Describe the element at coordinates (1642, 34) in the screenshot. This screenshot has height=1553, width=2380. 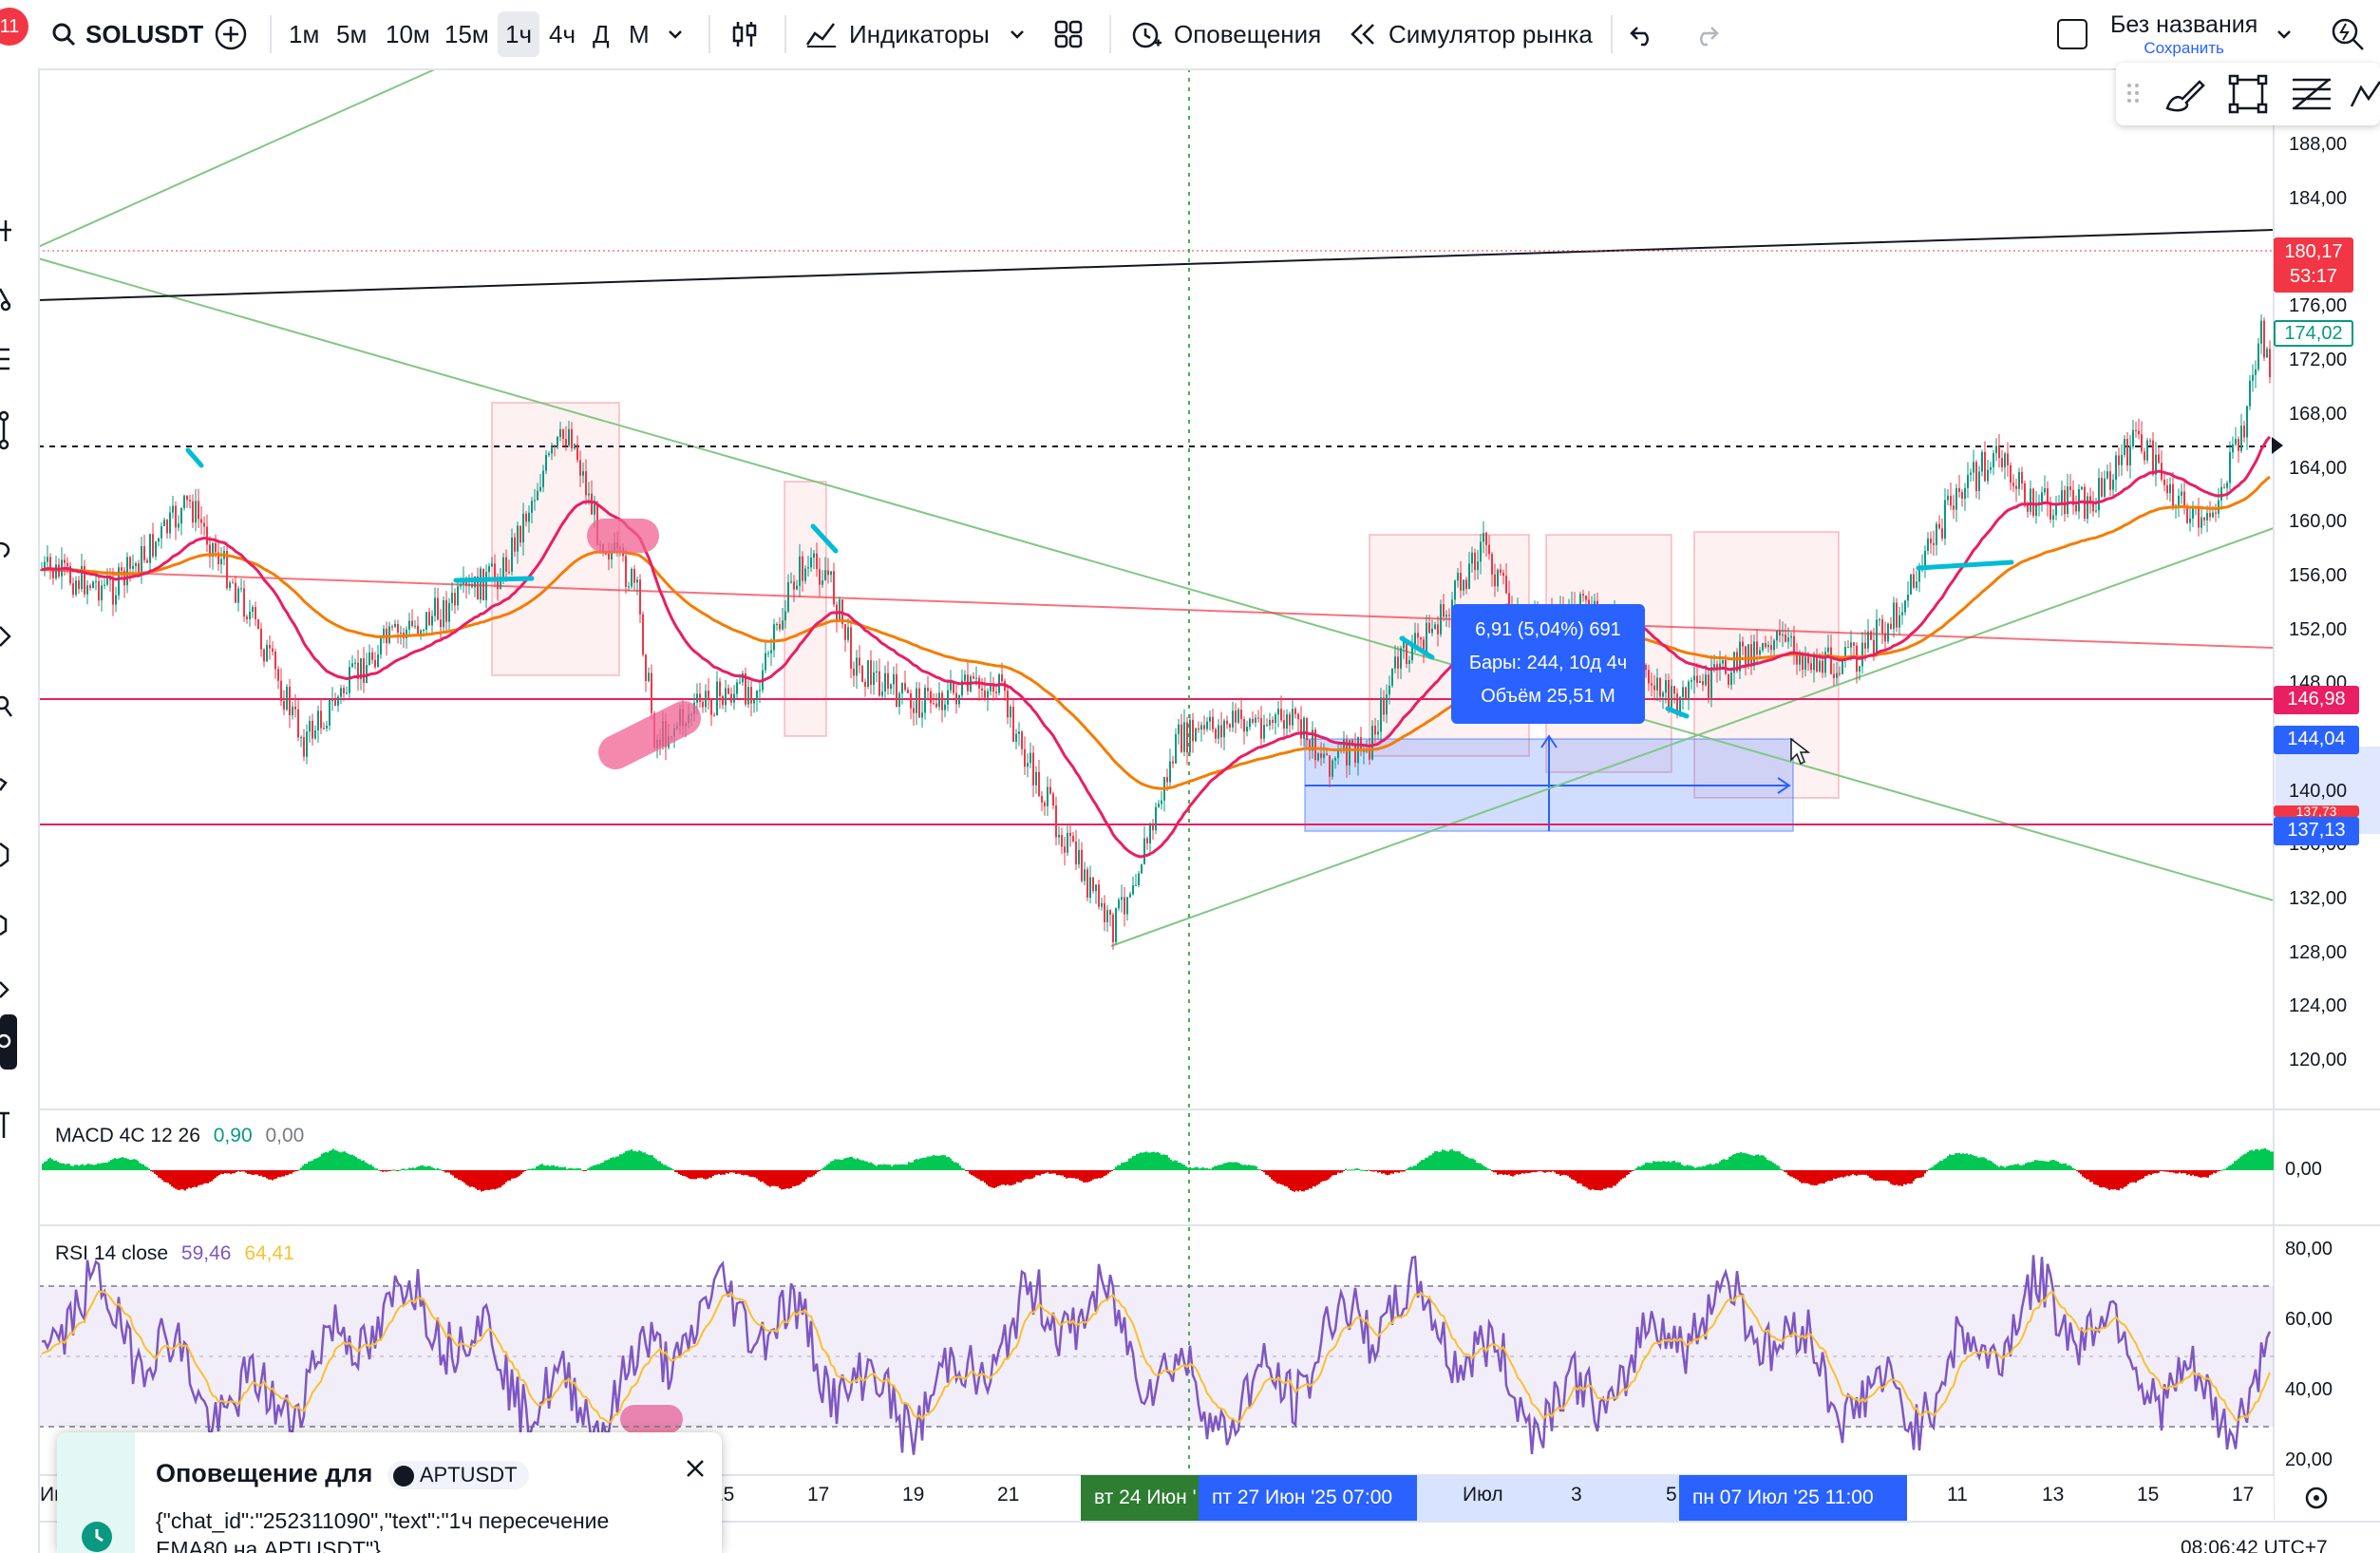
I see `undo-button` at that location.